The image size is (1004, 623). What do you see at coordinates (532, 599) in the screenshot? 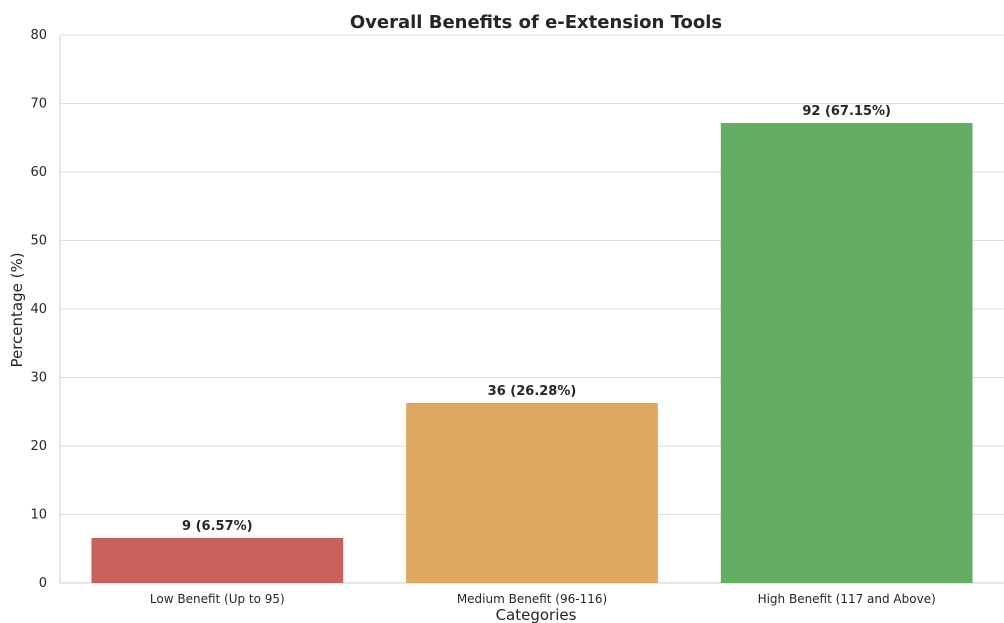
I see `x-tick-label: Medium Benefit (96-116)` at bounding box center [532, 599].